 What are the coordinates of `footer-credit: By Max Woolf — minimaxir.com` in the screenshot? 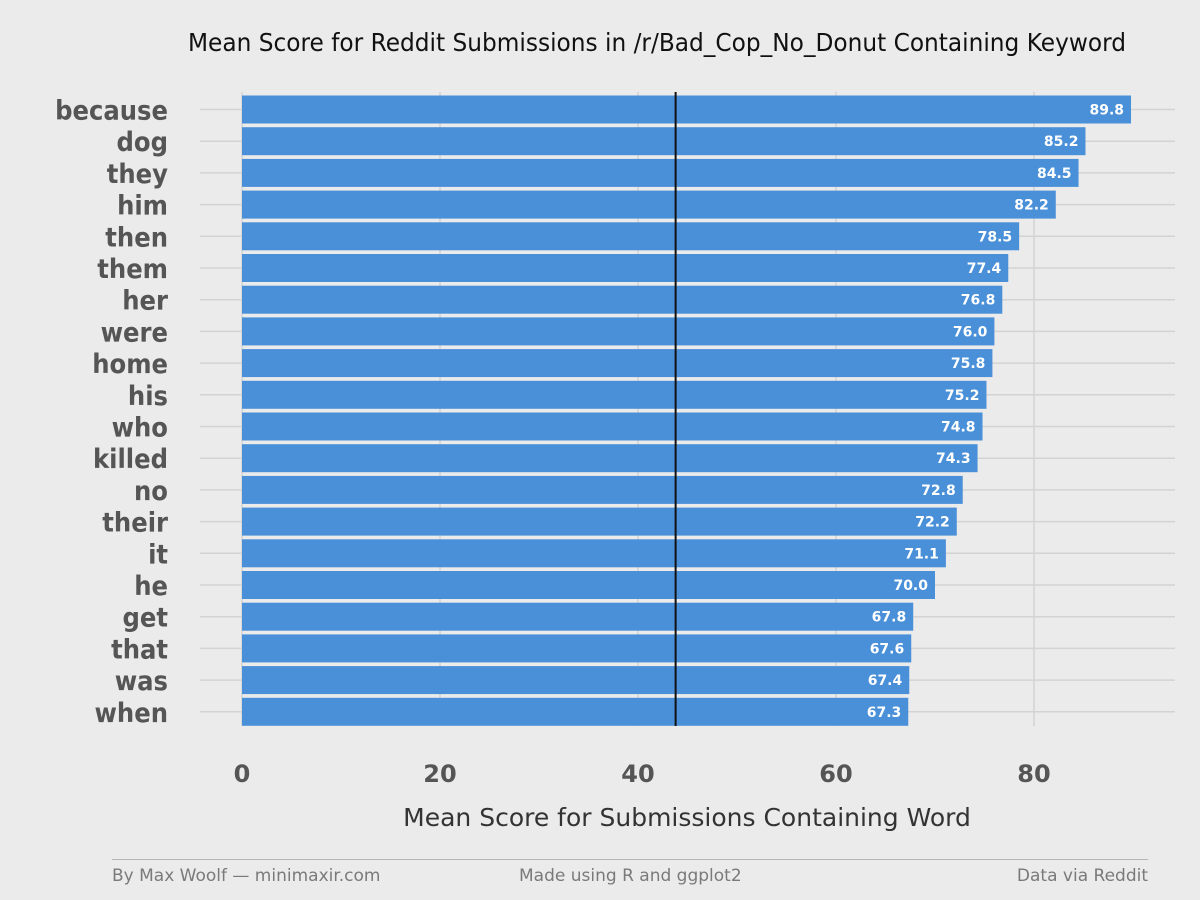 It's located at (246, 876).